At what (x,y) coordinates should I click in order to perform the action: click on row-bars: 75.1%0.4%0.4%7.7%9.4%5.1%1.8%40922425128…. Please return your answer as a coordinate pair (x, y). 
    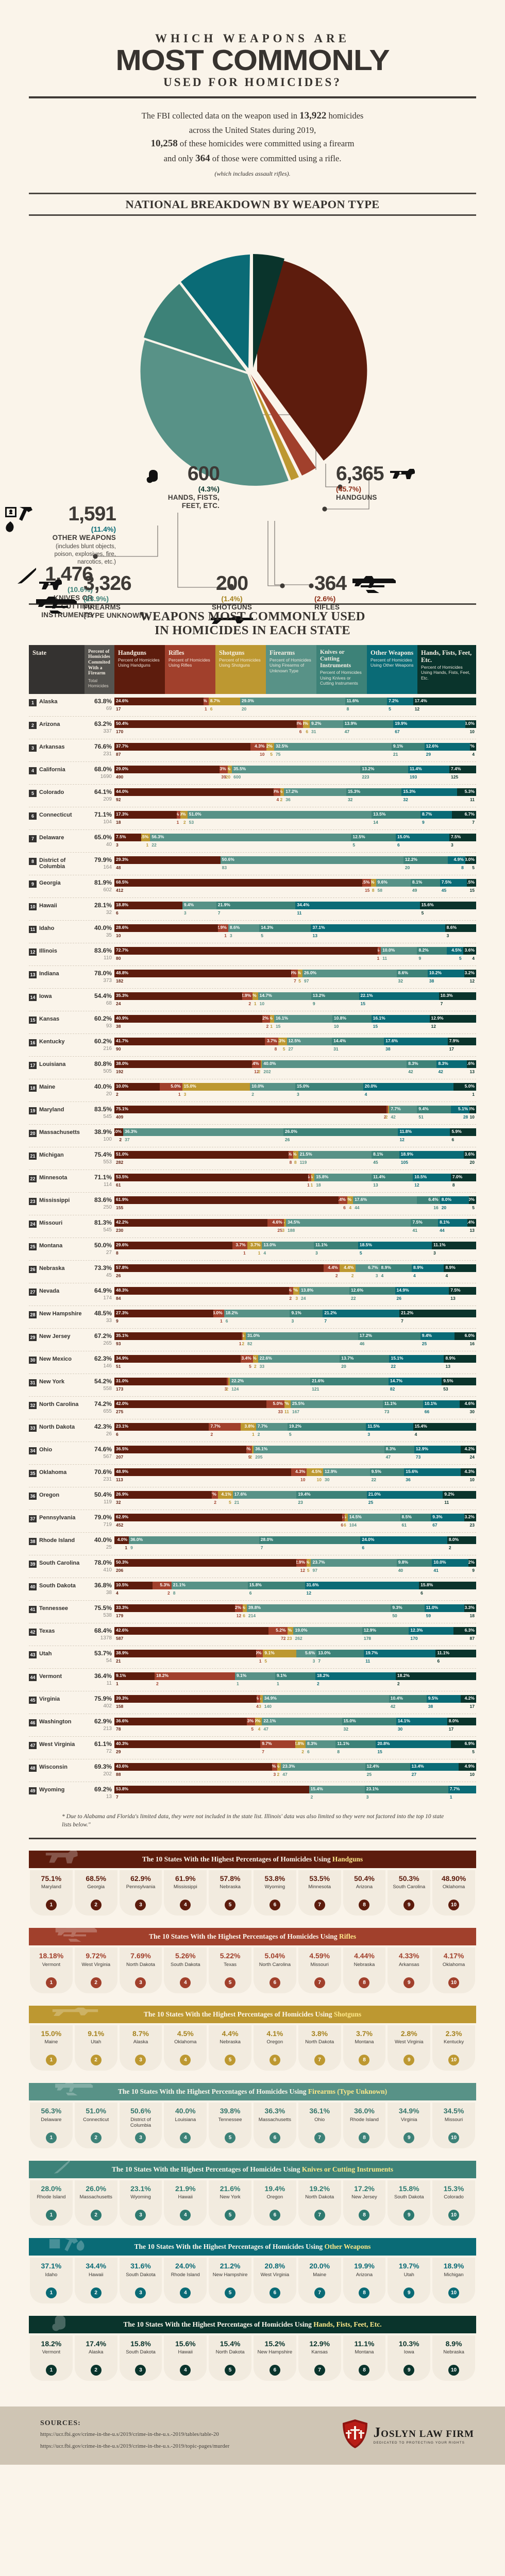
    Looking at the image, I should click on (295, 1113).